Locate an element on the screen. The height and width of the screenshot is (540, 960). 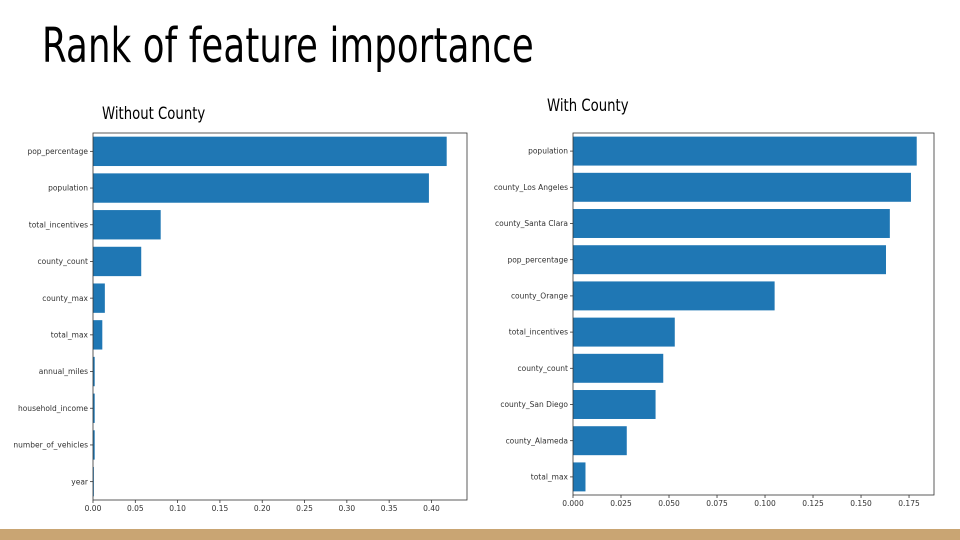
y-tick-label: county_Los Angeles is located at coordinates (531, 187).